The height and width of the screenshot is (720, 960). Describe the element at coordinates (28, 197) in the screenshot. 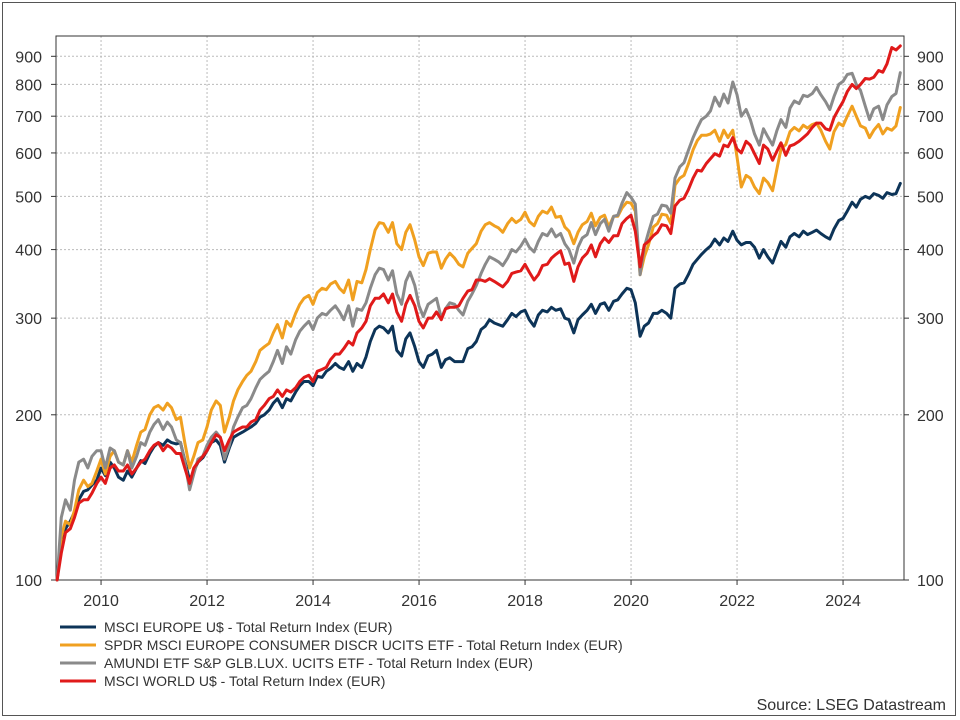

I see `y-tick-label-left: 500` at that location.